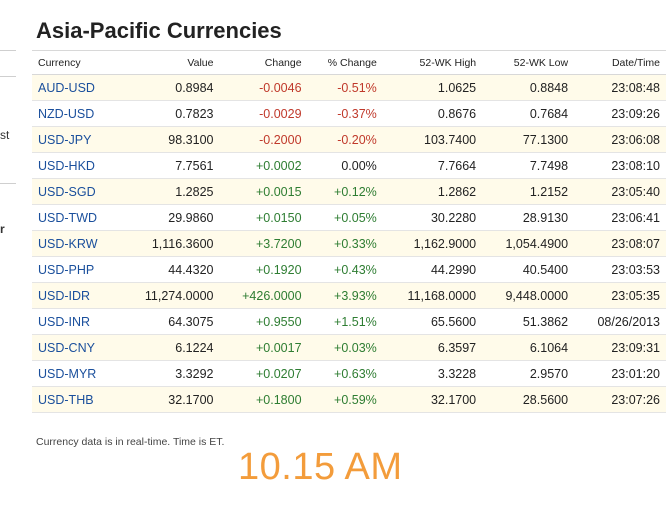 This screenshot has height=513, width=670. I want to click on date-time-cell: 23:01:20, so click(620, 373).